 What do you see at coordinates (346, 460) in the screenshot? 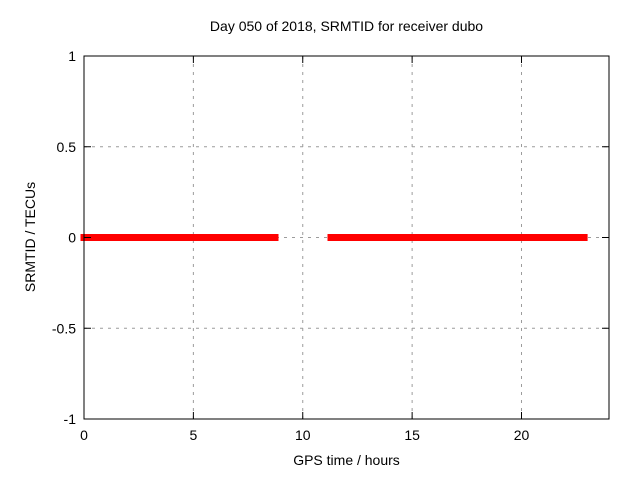
I see `x-axis-label: GPS time / hours` at bounding box center [346, 460].